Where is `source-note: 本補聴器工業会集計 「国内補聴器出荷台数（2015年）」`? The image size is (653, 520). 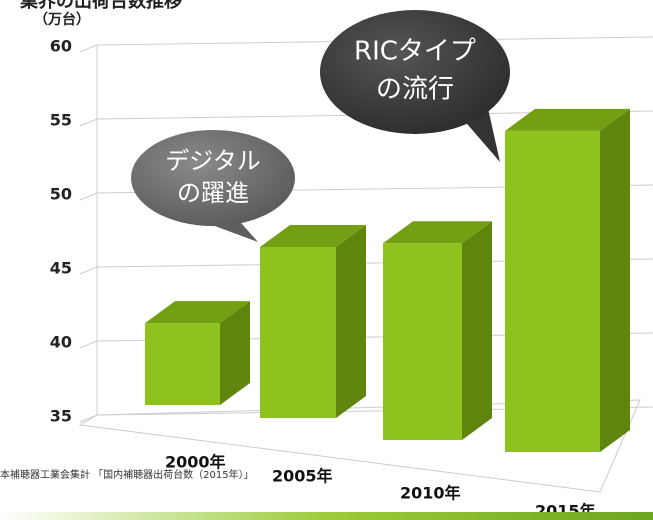
source-note: 本補聴器工業会集計 「国内補聴器出荷台数（2015年）」 is located at coordinates (127, 474).